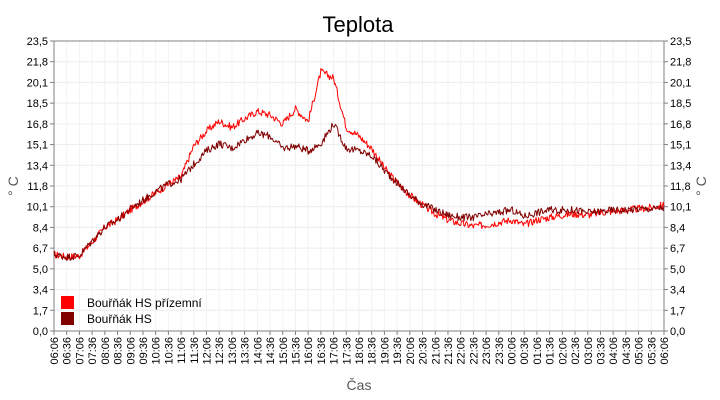 The height and width of the screenshot is (400, 720). Describe the element at coordinates (233, 351) in the screenshot. I see `x-tick-label: 13:06` at that location.